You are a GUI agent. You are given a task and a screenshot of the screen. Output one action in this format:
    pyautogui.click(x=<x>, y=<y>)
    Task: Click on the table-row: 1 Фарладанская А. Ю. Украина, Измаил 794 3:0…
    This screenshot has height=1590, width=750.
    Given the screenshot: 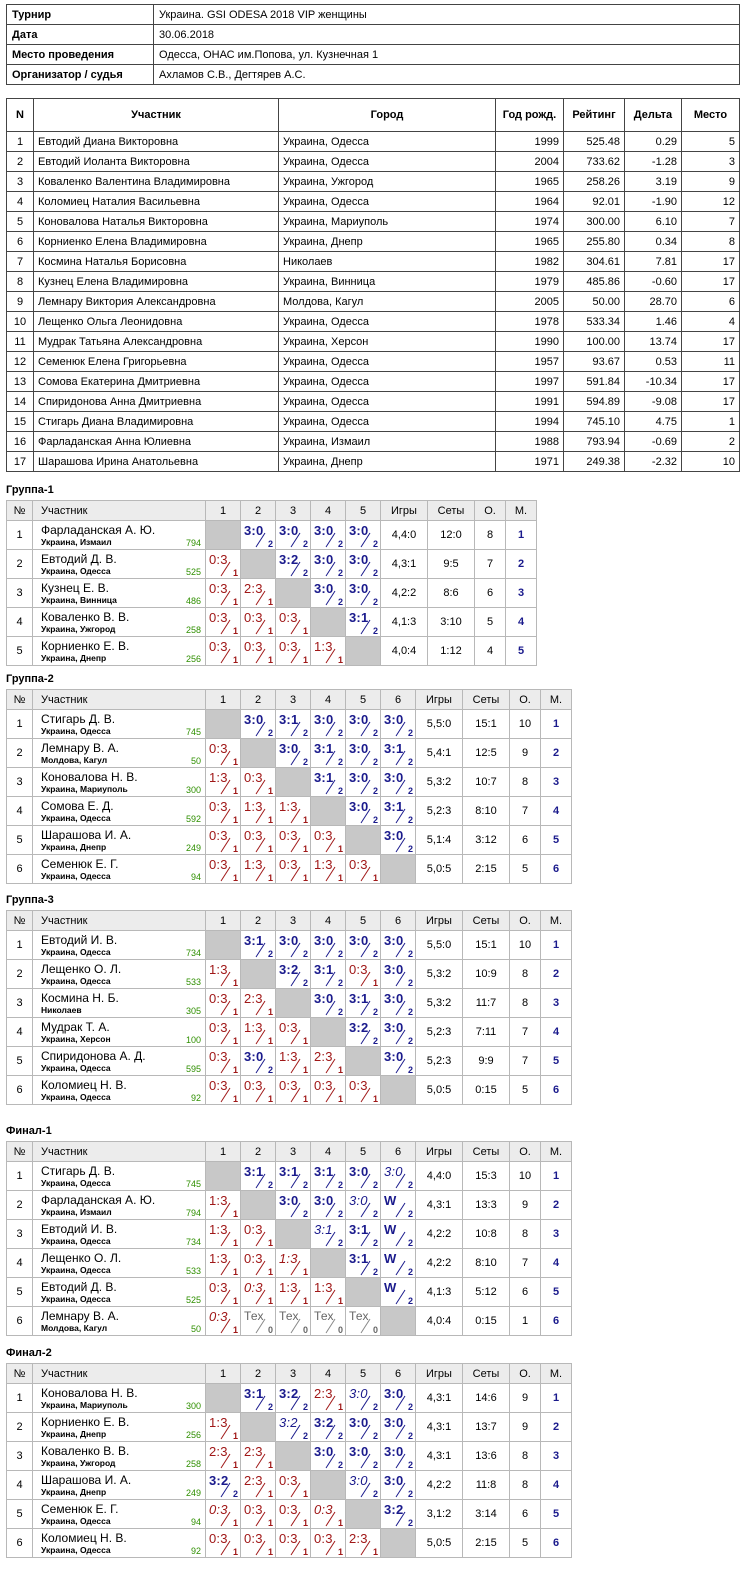 What is the action you would take?
    pyautogui.click(x=271, y=535)
    